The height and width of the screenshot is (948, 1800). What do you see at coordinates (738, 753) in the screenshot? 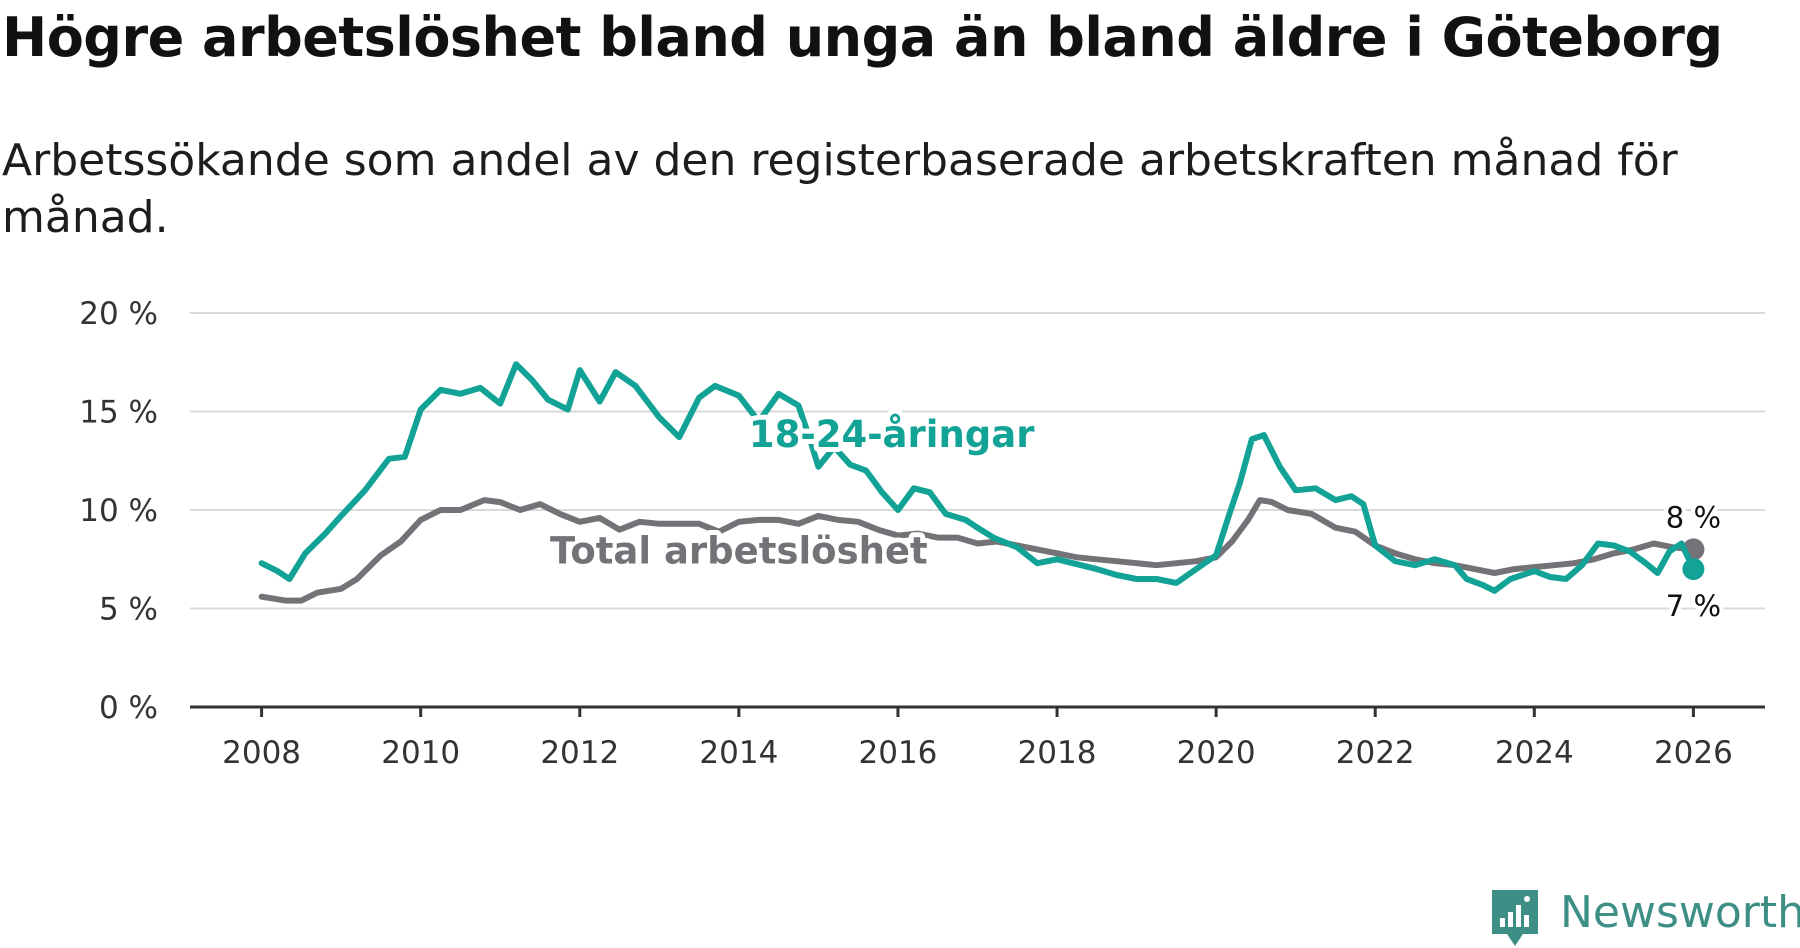
I see `x-tick-label: 2014` at bounding box center [738, 753].